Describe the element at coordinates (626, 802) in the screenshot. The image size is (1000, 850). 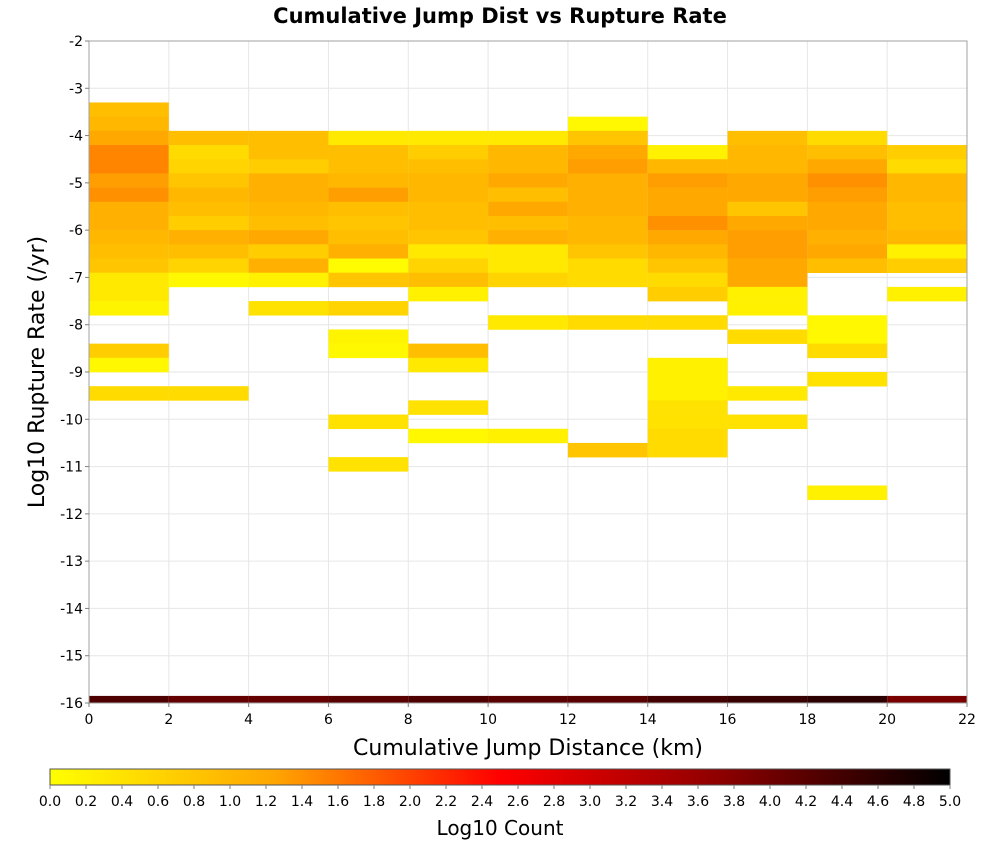
I see `colorbar-tick-label: 3.2` at that location.